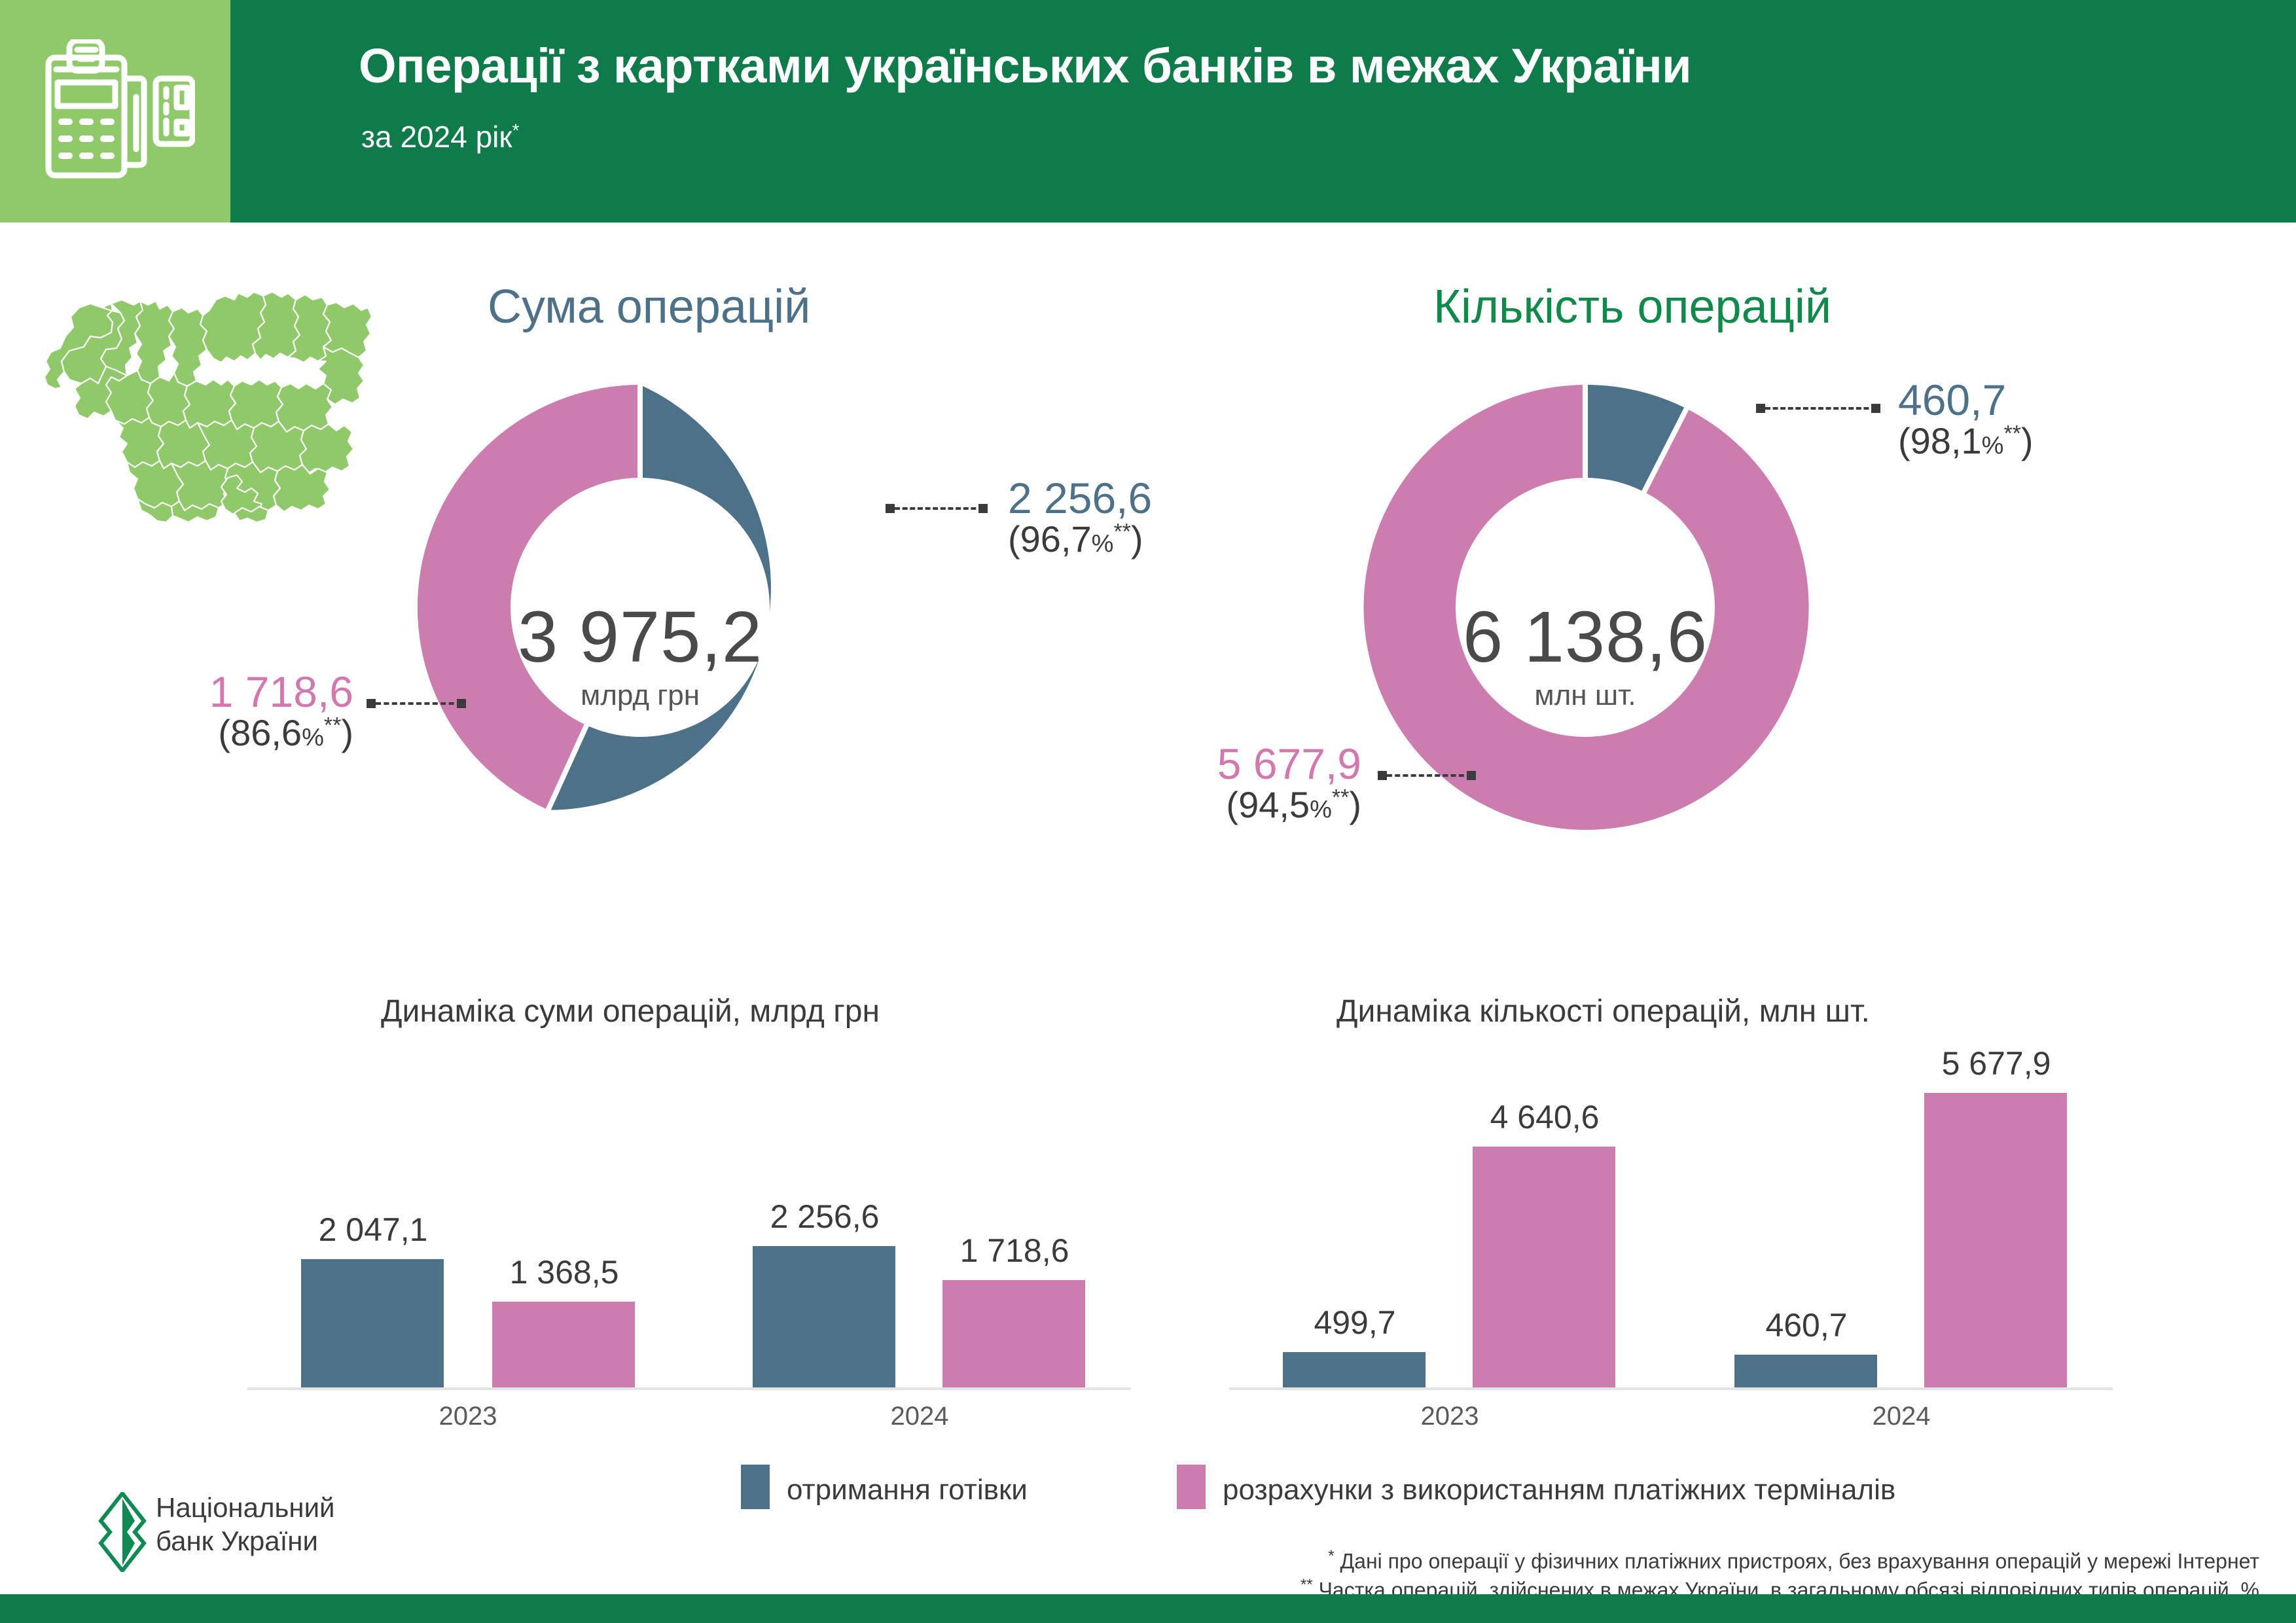  What do you see at coordinates (1472, 776) in the screenshot?
I see `leader-dot-count-term-b` at bounding box center [1472, 776].